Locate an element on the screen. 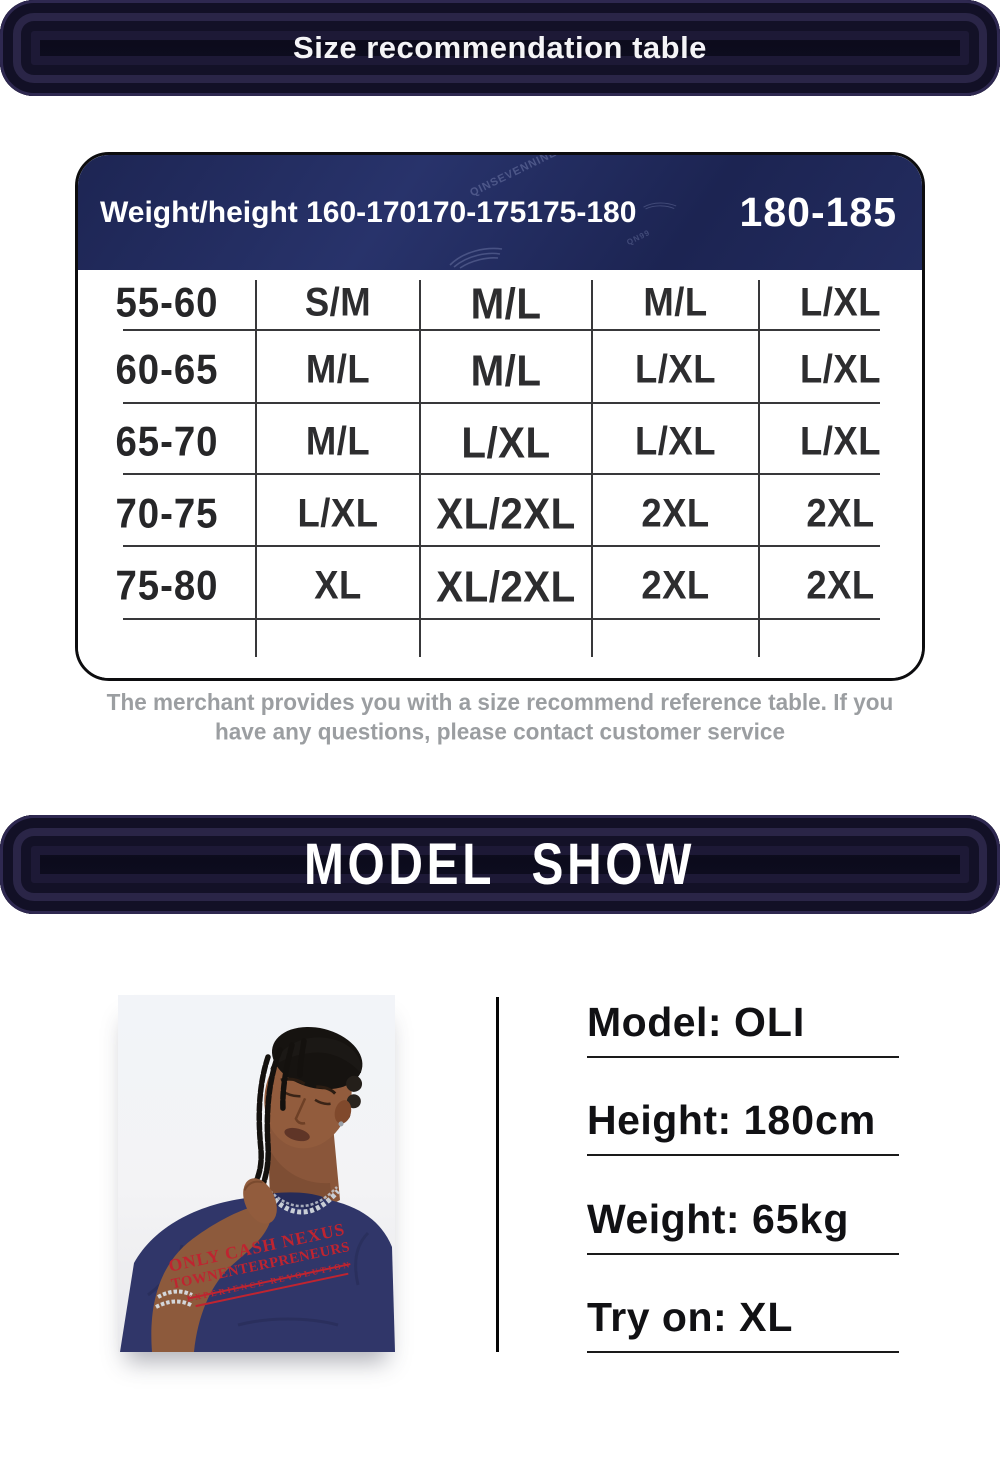  table-cell-range: 65-70 is located at coordinates (167, 442).